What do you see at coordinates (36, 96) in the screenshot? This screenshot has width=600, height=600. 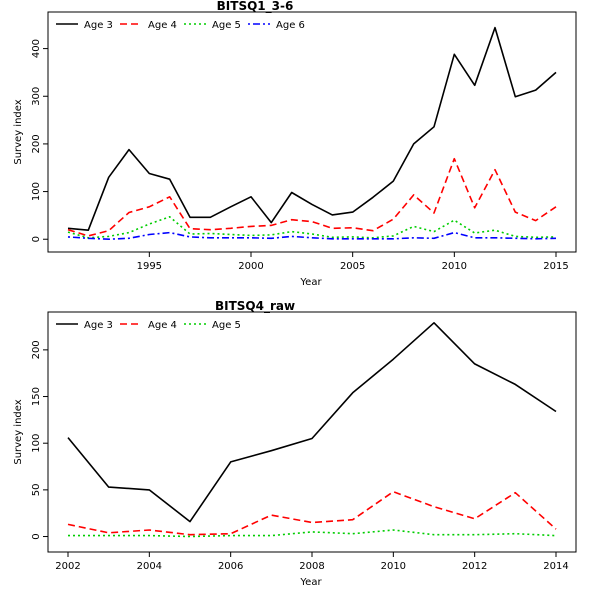 I see `y-tick-label: 300` at bounding box center [36, 96].